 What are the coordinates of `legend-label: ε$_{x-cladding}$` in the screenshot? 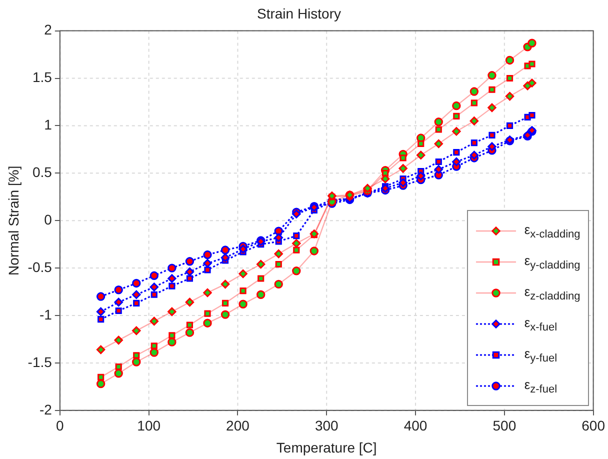 It's located at (552, 231).